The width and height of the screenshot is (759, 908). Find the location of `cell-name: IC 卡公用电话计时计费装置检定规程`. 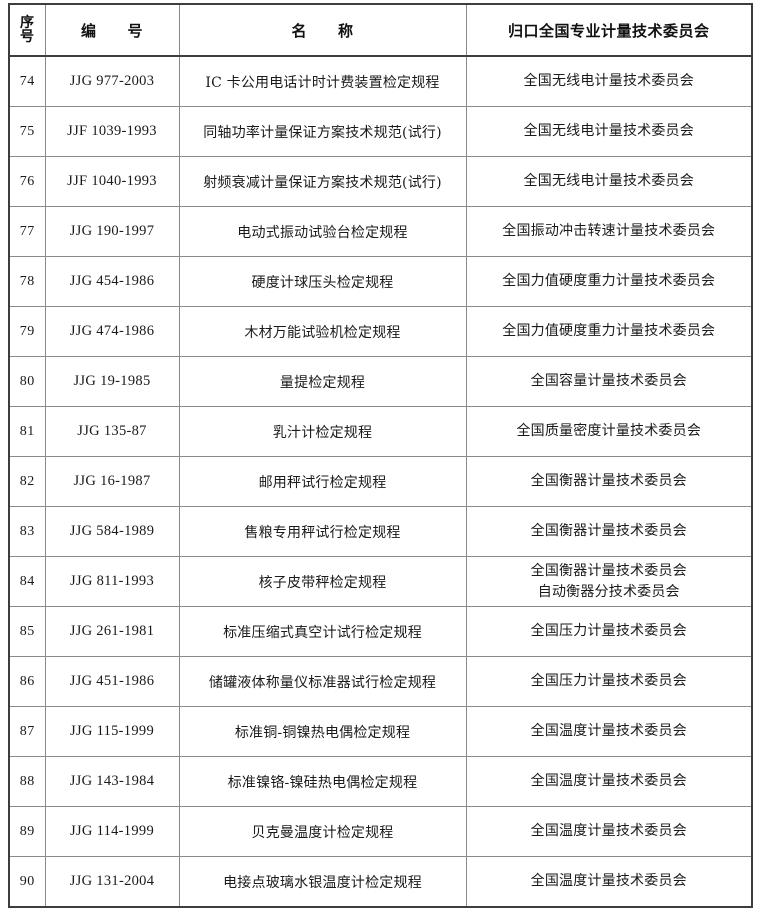

cell-name: IC 卡公用电话计时计费装置检定规程 is located at coordinates (322, 81).